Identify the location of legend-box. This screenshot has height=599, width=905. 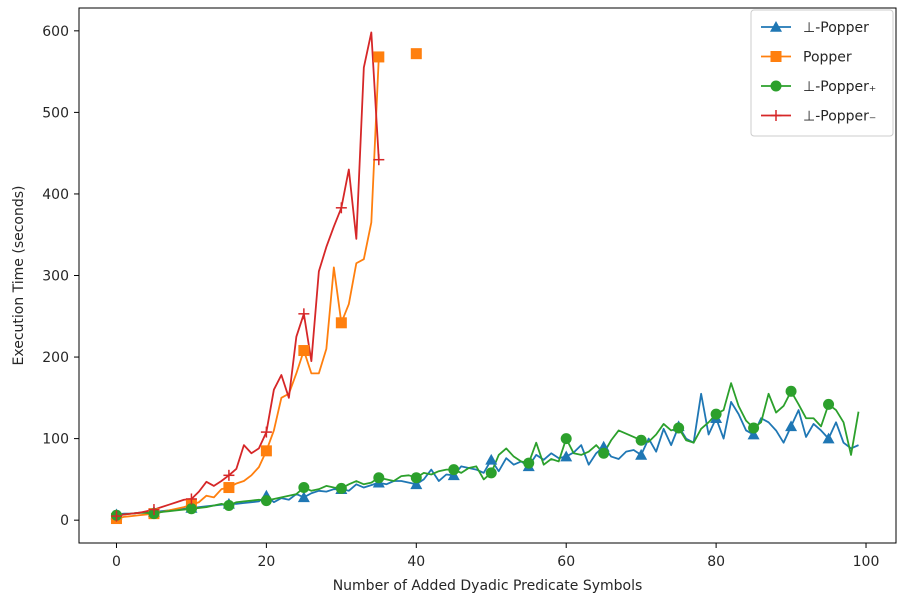
(822, 73).